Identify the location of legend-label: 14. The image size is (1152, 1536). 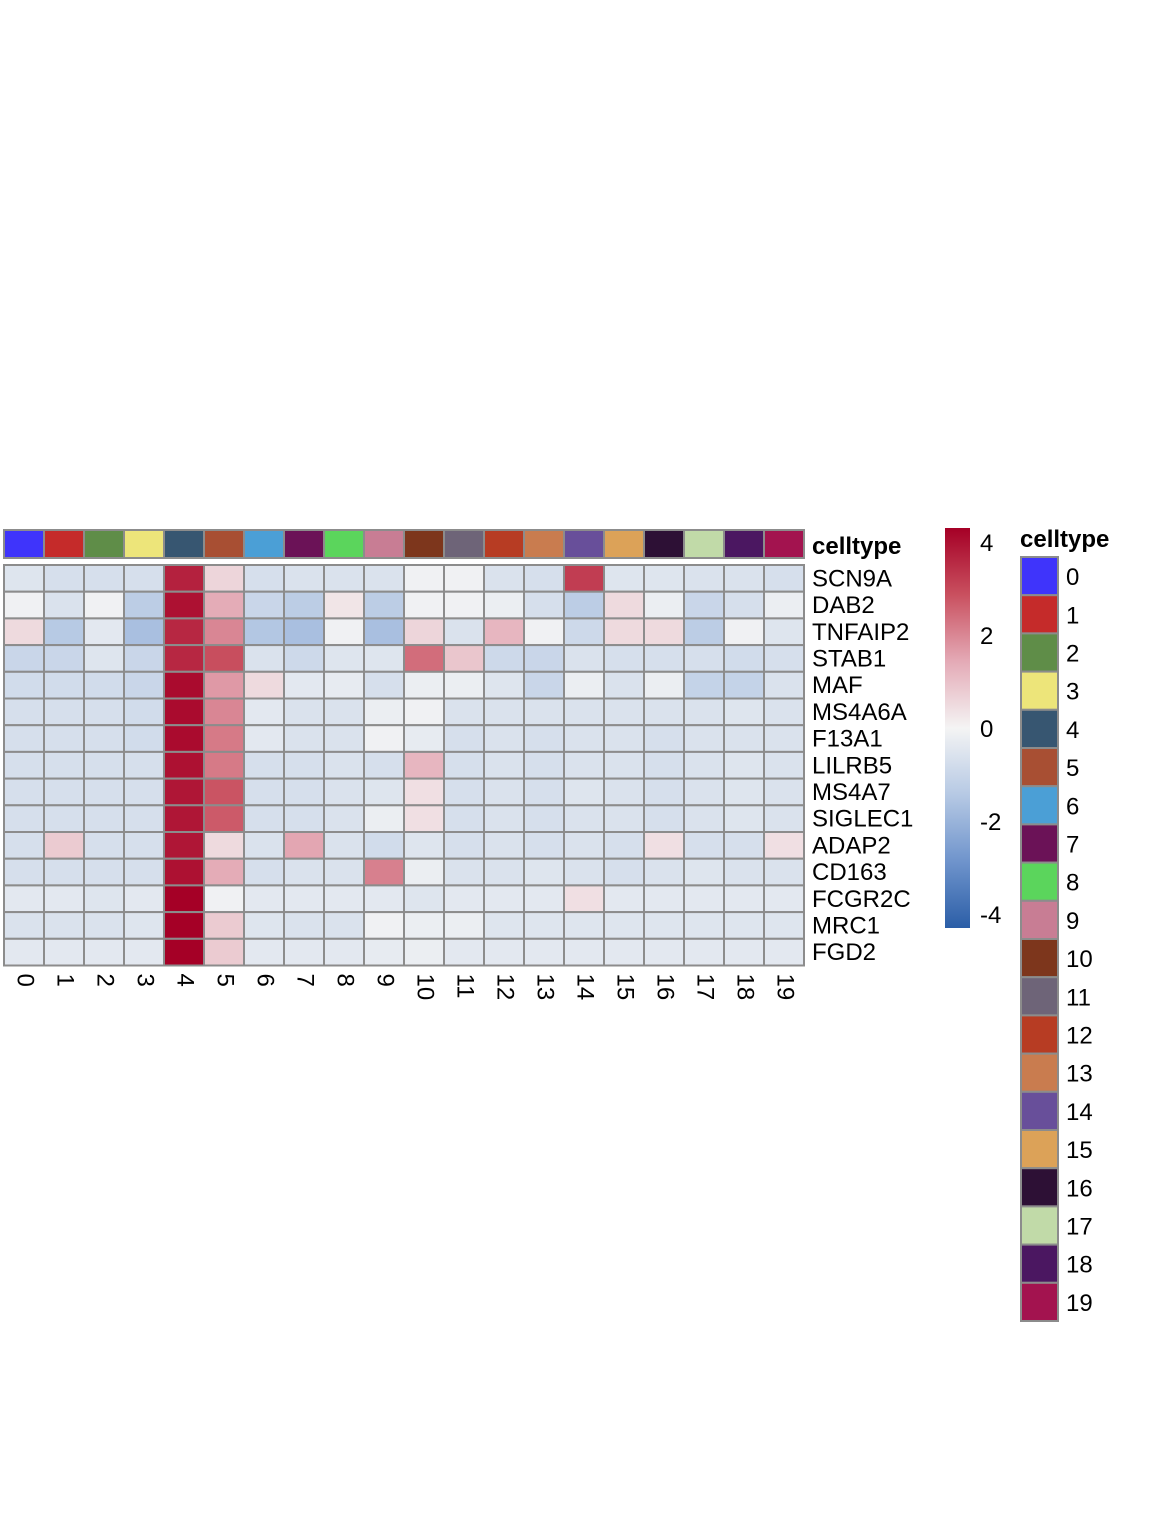
(1079, 1112).